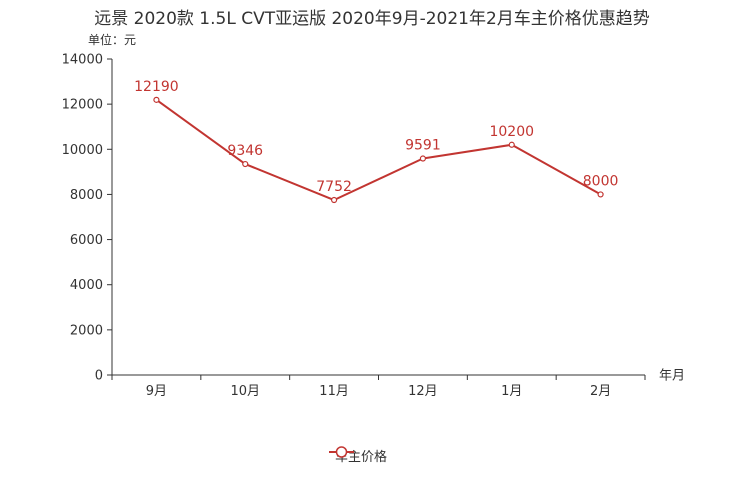  What do you see at coordinates (361, 457) in the screenshot?
I see `legend-label: 车主价格` at bounding box center [361, 457].